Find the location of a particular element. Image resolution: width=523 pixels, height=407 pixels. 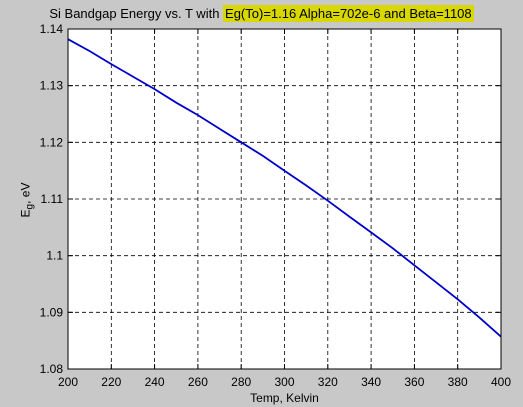

y-tick-label: 1.08 is located at coordinates (52, 369).